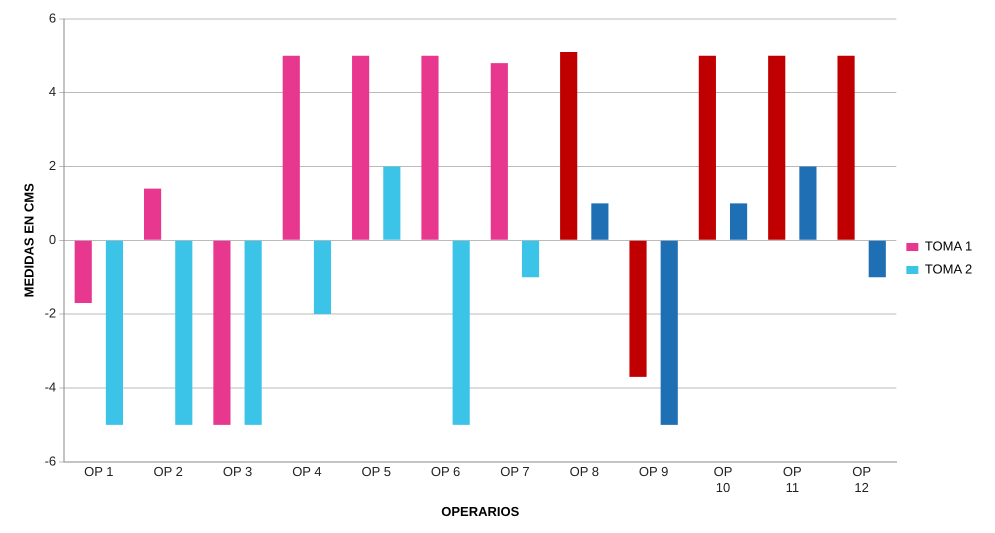 This screenshot has width=995, height=533. Describe the element at coordinates (50, 387) in the screenshot. I see `y-tick-label: -4` at that location.